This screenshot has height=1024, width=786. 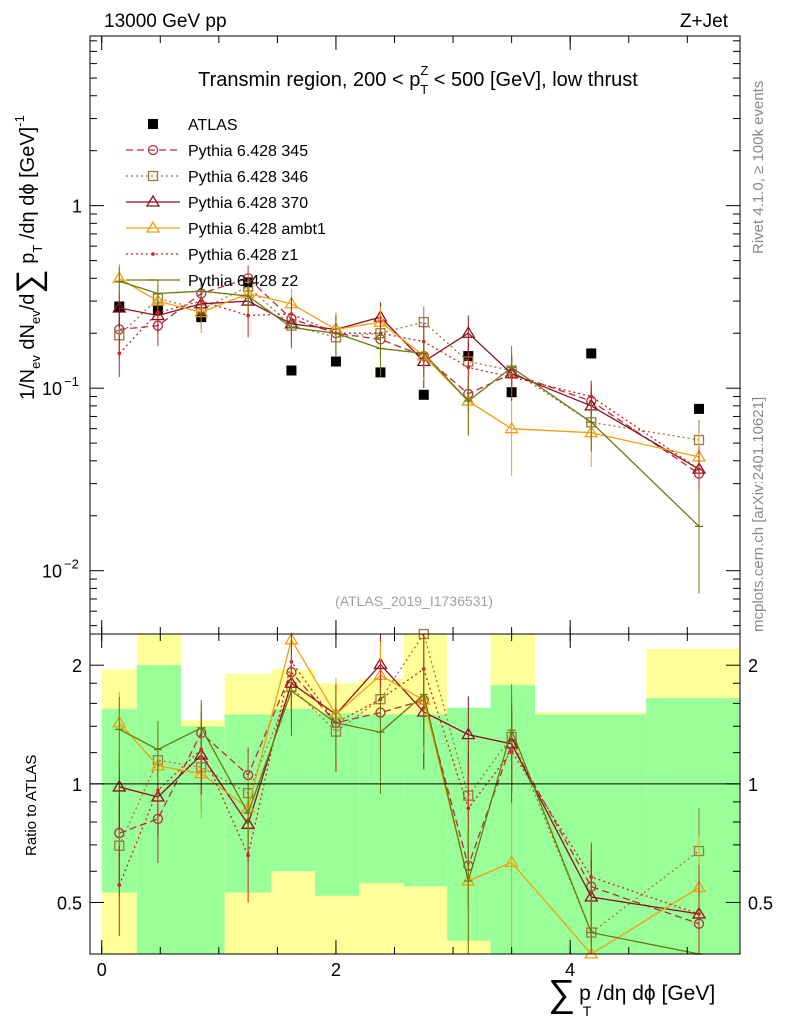 What do you see at coordinates (243, 255) in the screenshot?
I see `legend-label-pythia-6-428-z1: Pythia 6.428 z1` at bounding box center [243, 255].